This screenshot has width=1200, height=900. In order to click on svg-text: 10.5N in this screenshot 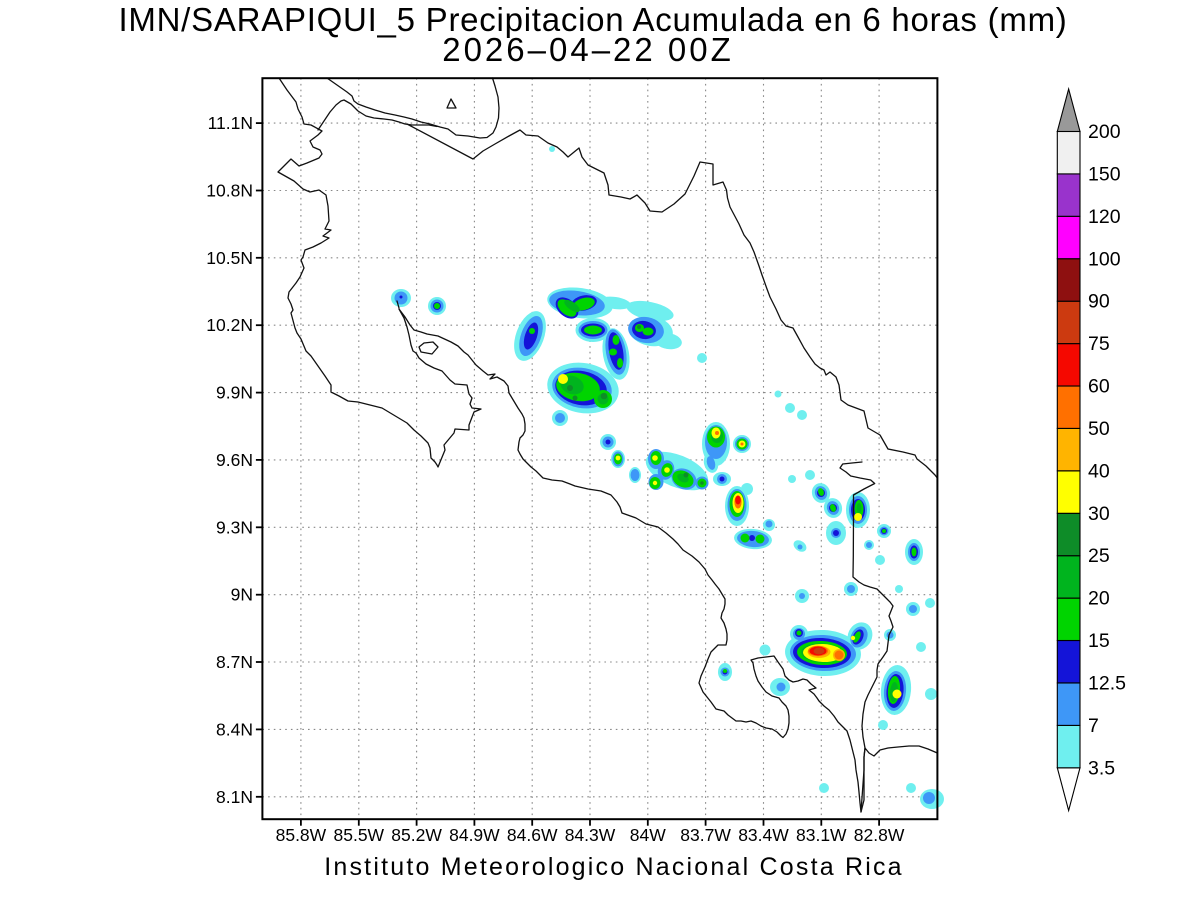, I will do `click(229, 258)`.